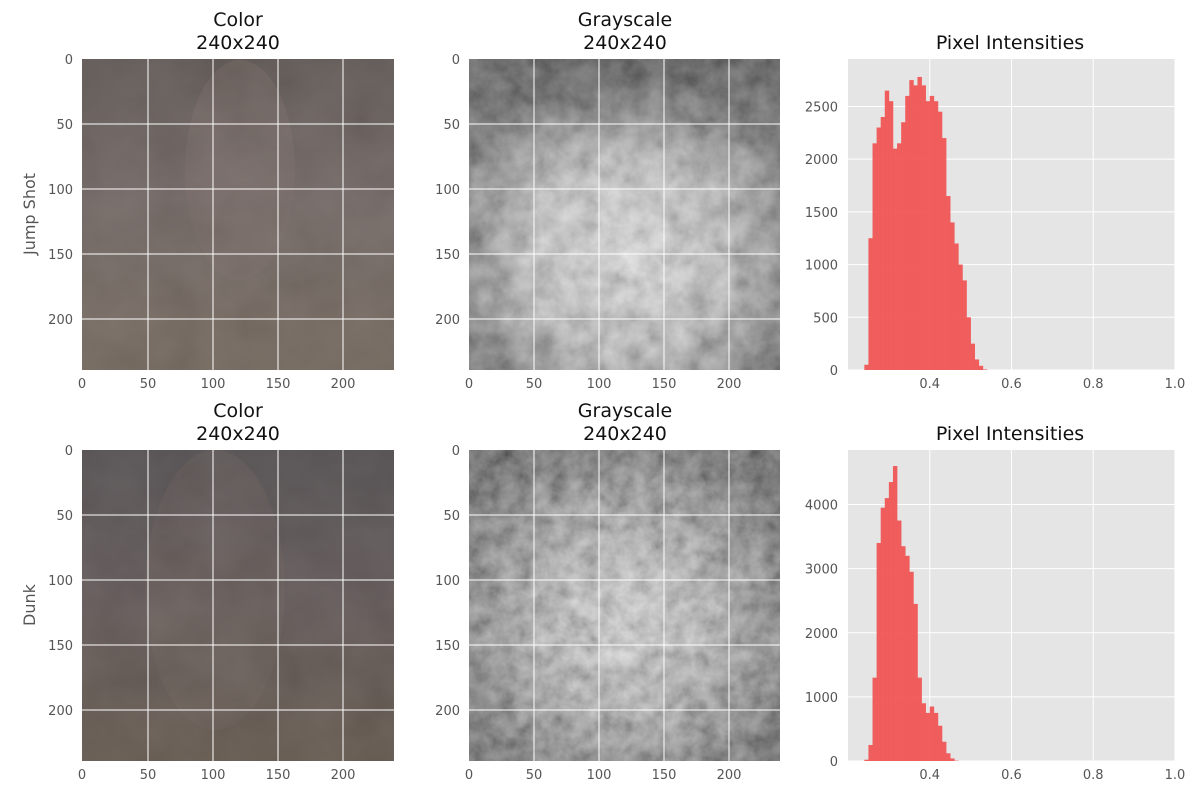 Image resolution: width=1200 pixels, height=800 pixels. I want to click on hist-title-jump-shot: Pixel Intensities, so click(1010, 43).